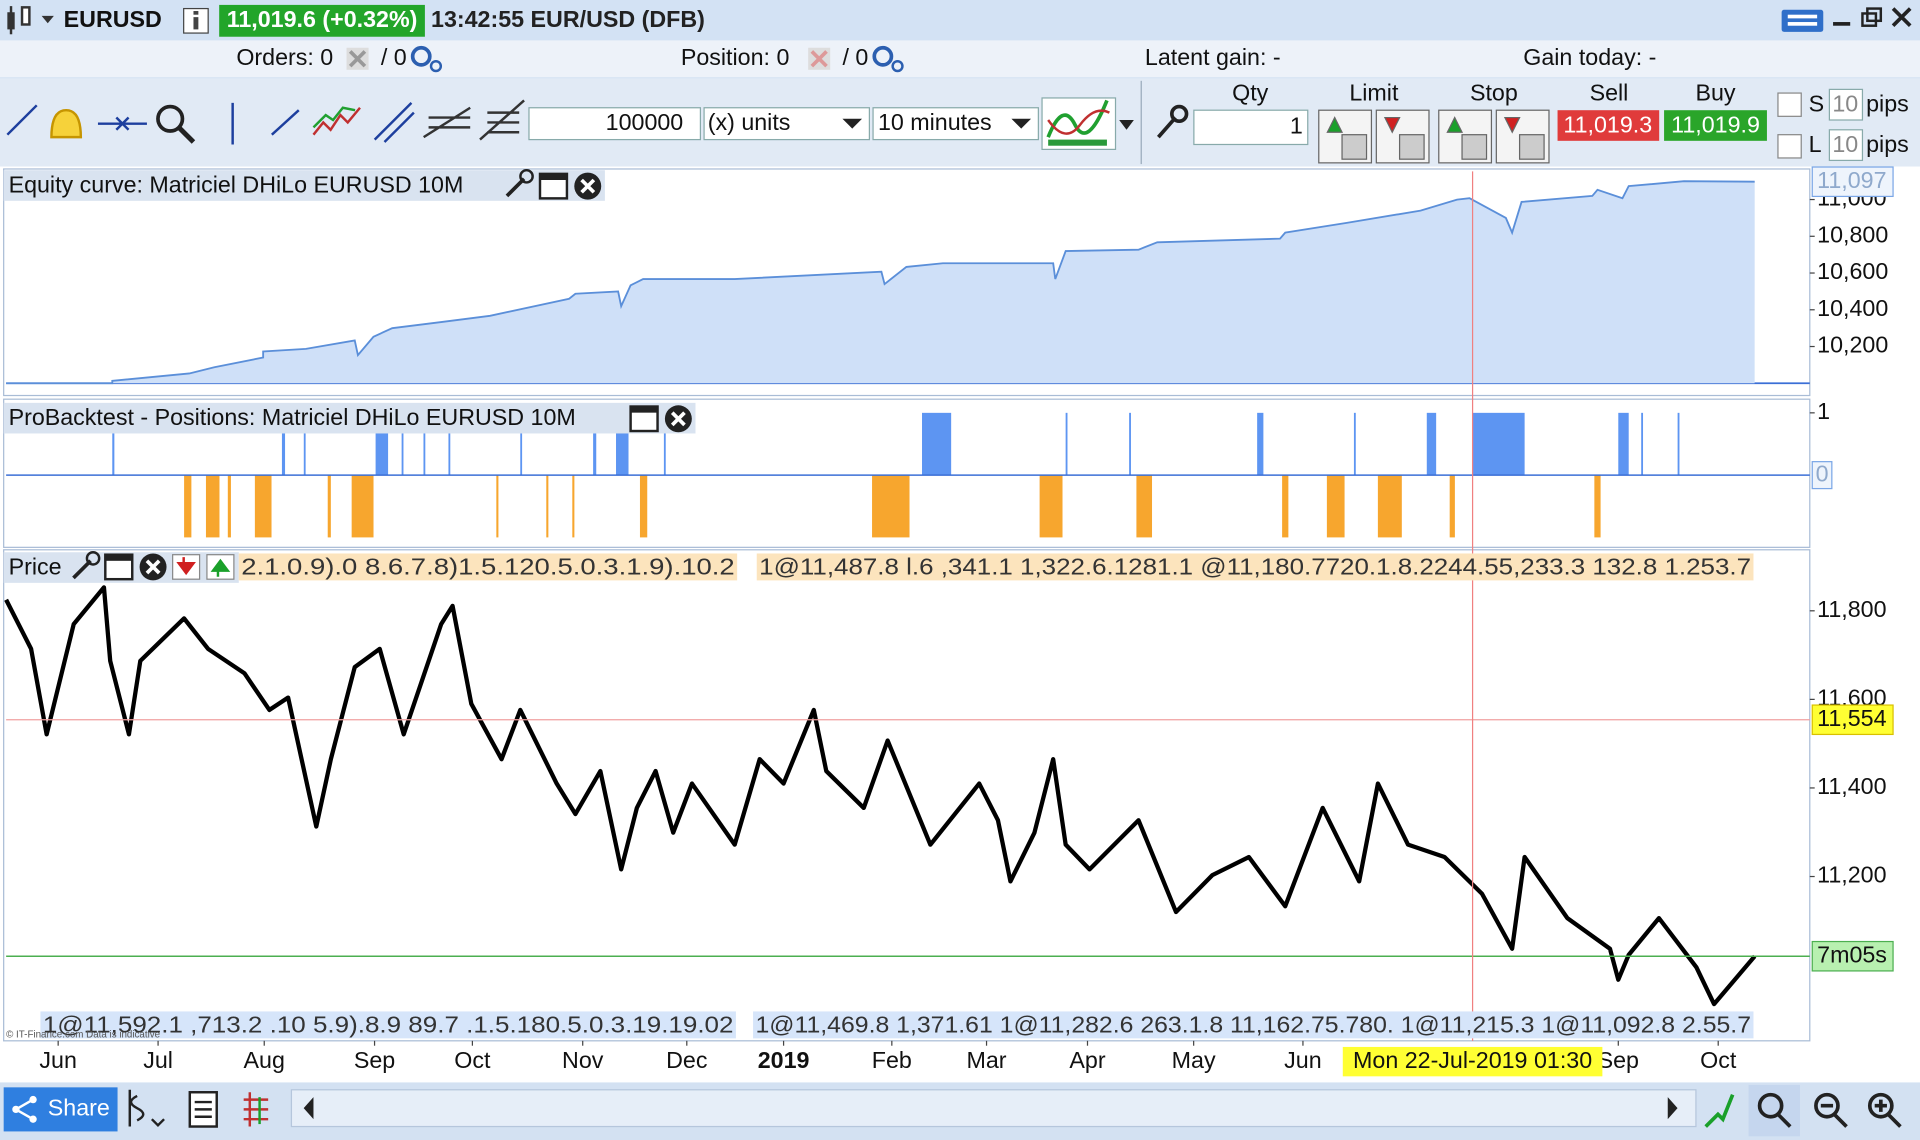  I want to click on position-settings, so click(888, 59).